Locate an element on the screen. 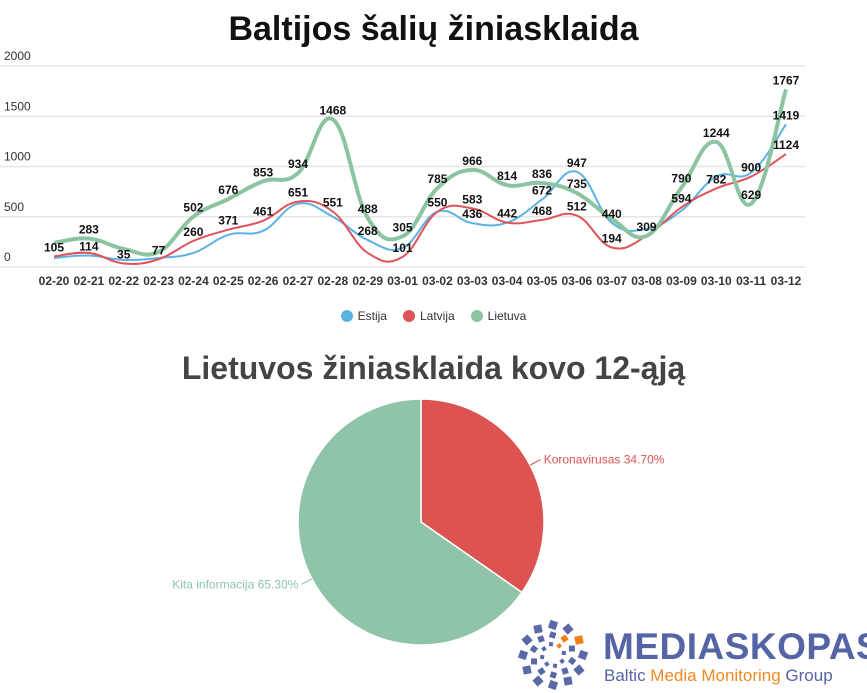 The height and width of the screenshot is (693, 867). data-label: 194 is located at coordinates (612, 239).